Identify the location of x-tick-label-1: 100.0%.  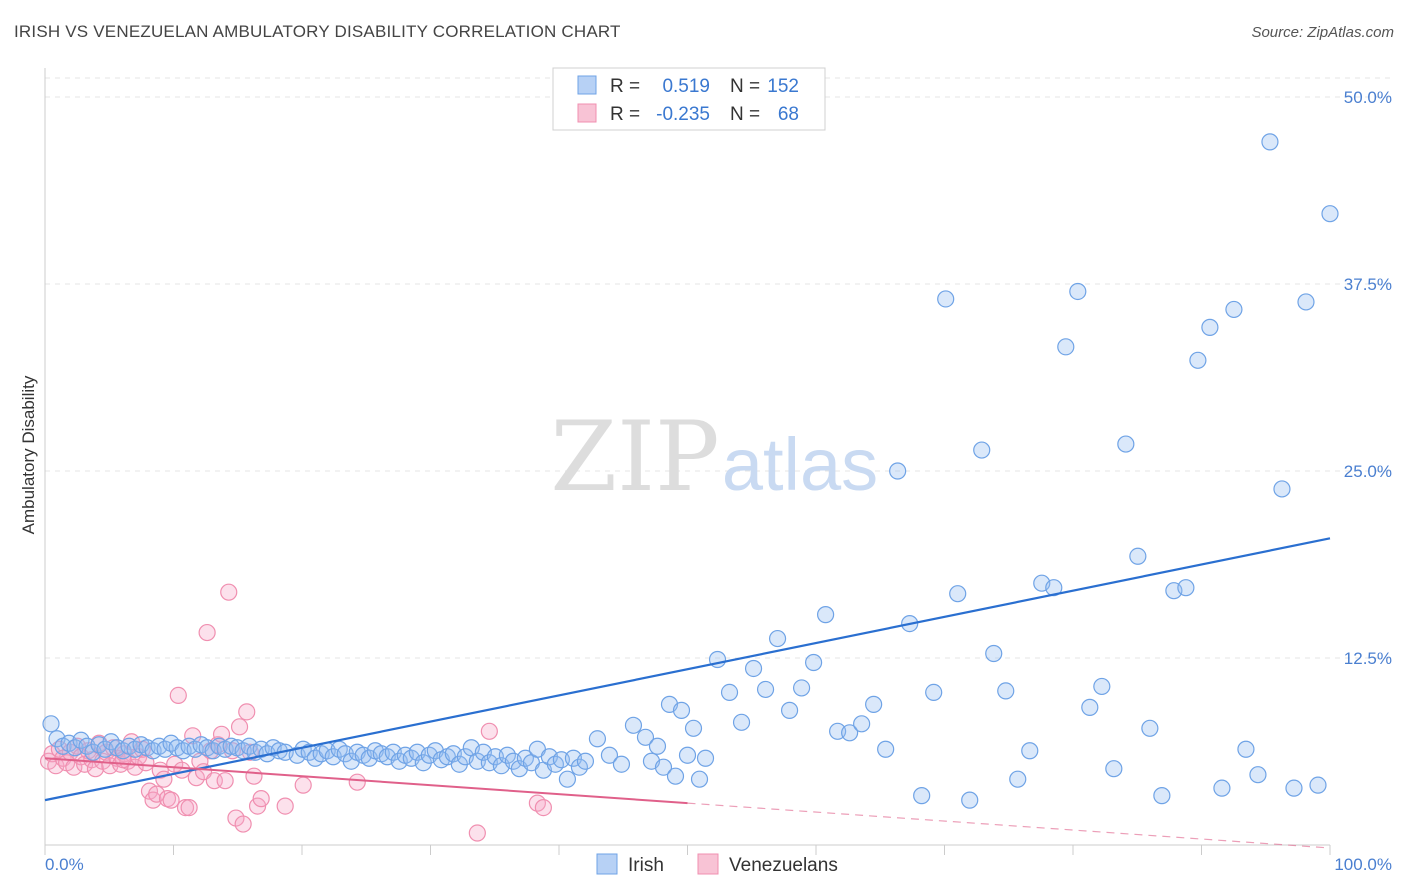
(1363, 864).